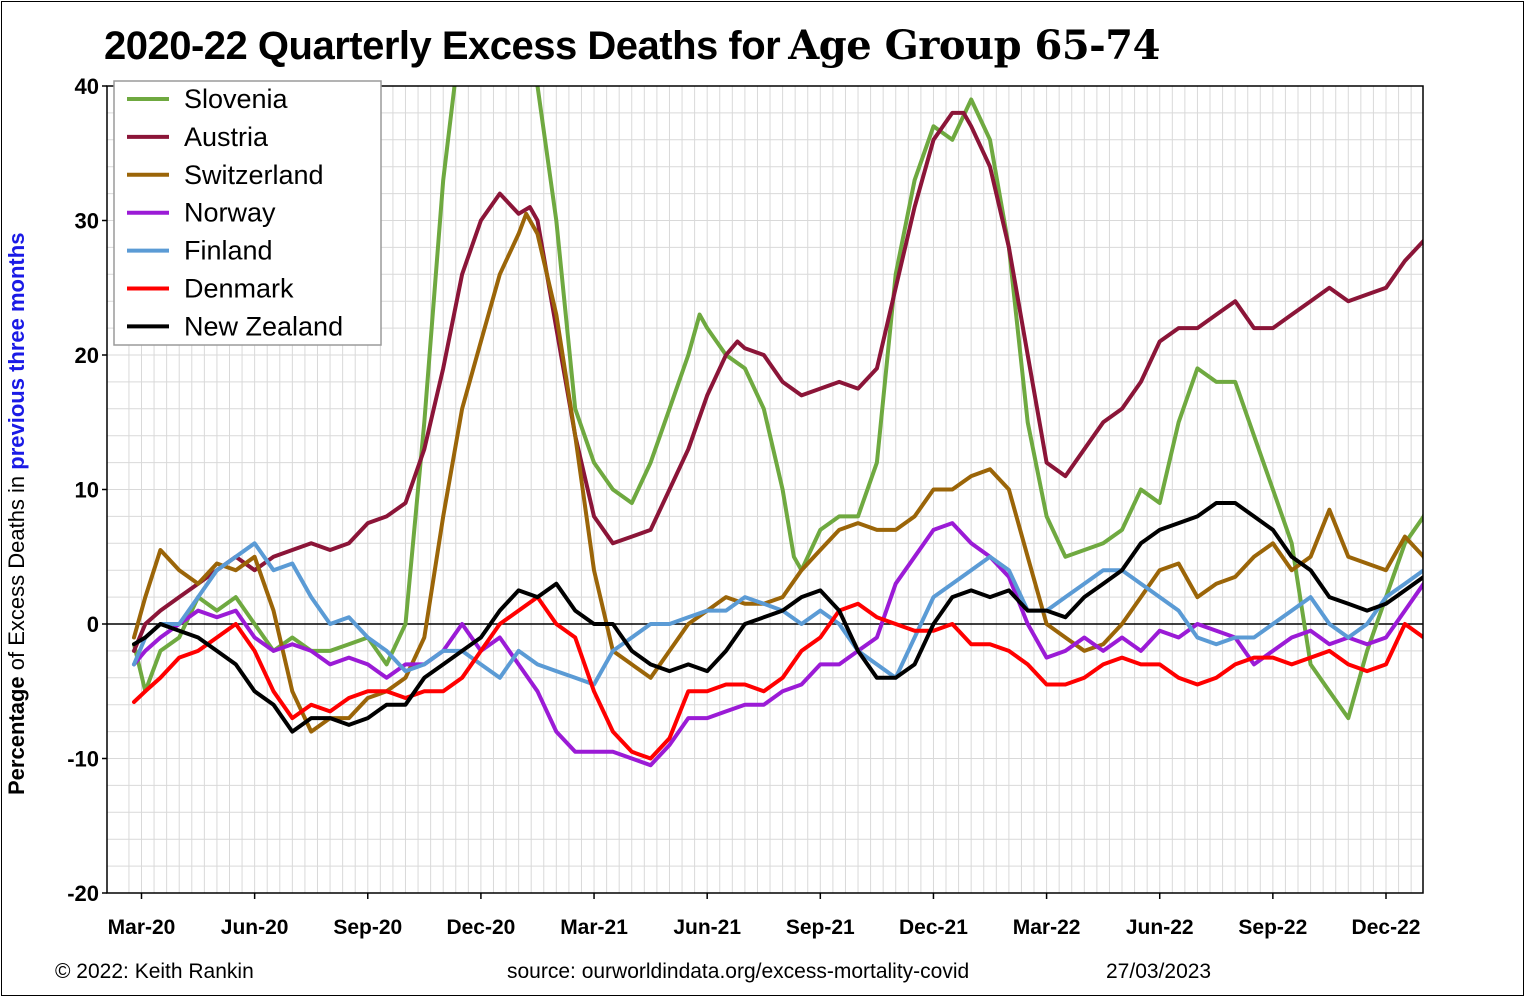 The width and height of the screenshot is (1527, 999). Describe the element at coordinates (480, 927) in the screenshot. I see `x-tick-label: Dec-20` at that location.